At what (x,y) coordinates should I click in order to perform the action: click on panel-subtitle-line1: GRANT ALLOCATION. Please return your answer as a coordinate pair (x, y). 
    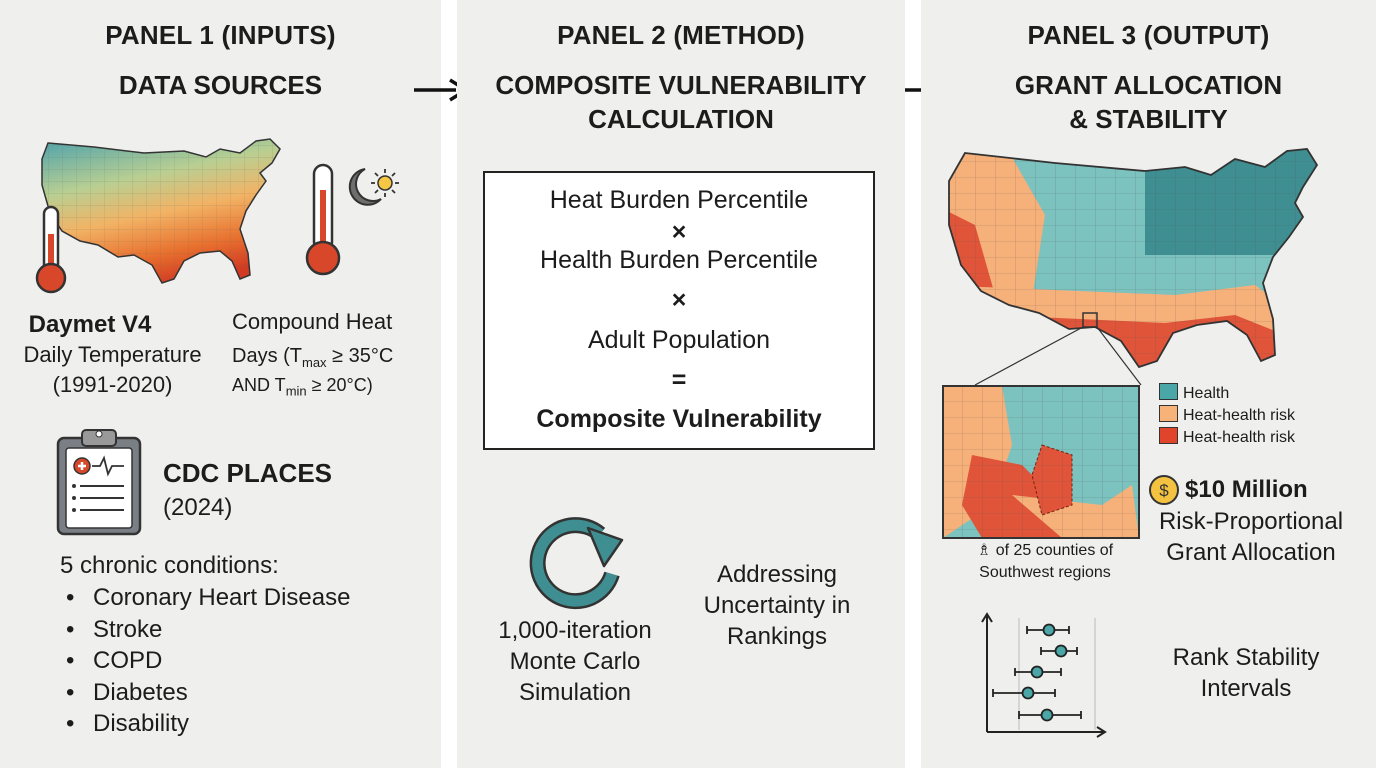
    Looking at the image, I should click on (1148, 85).